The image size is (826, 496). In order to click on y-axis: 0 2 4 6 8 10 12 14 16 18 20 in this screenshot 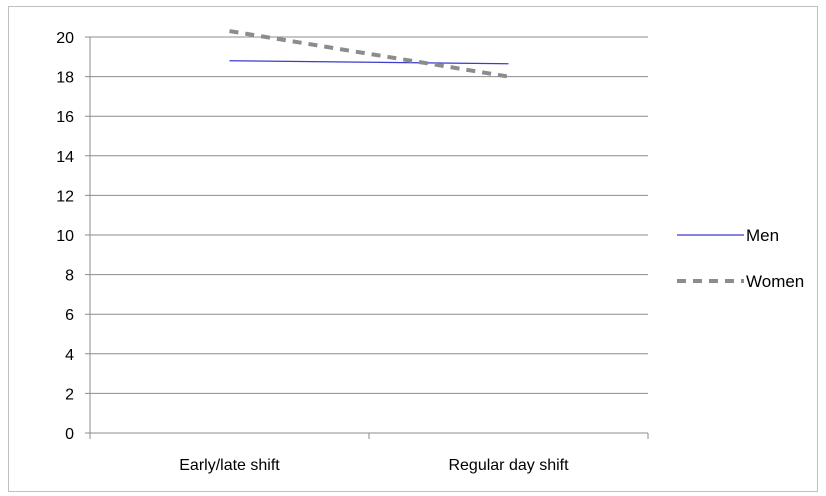, I will do `click(73, 236)`.